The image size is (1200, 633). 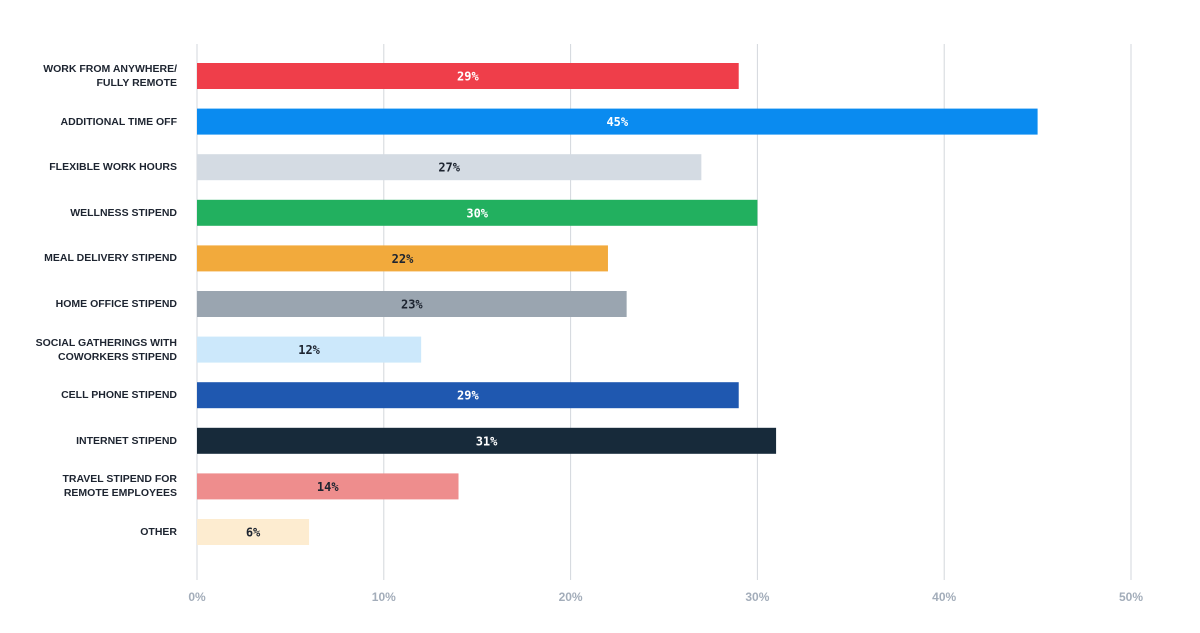 I want to click on x-tick-label: 10%, so click(x=384, y=597).